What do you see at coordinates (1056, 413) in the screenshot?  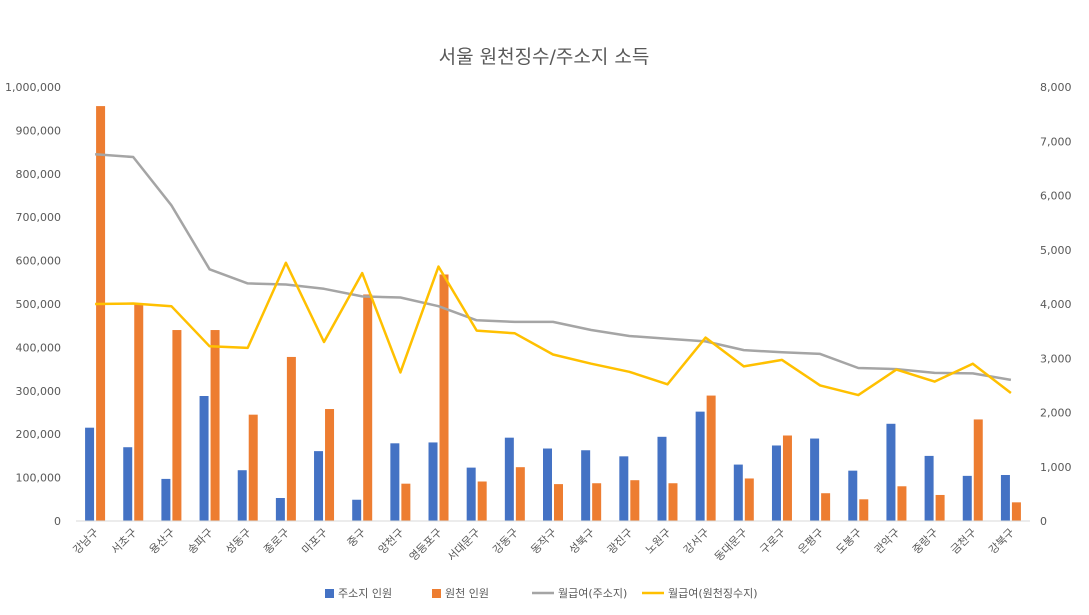 I see `right-axis-tick-label: 2,000` at bounding box center [1056, 413].